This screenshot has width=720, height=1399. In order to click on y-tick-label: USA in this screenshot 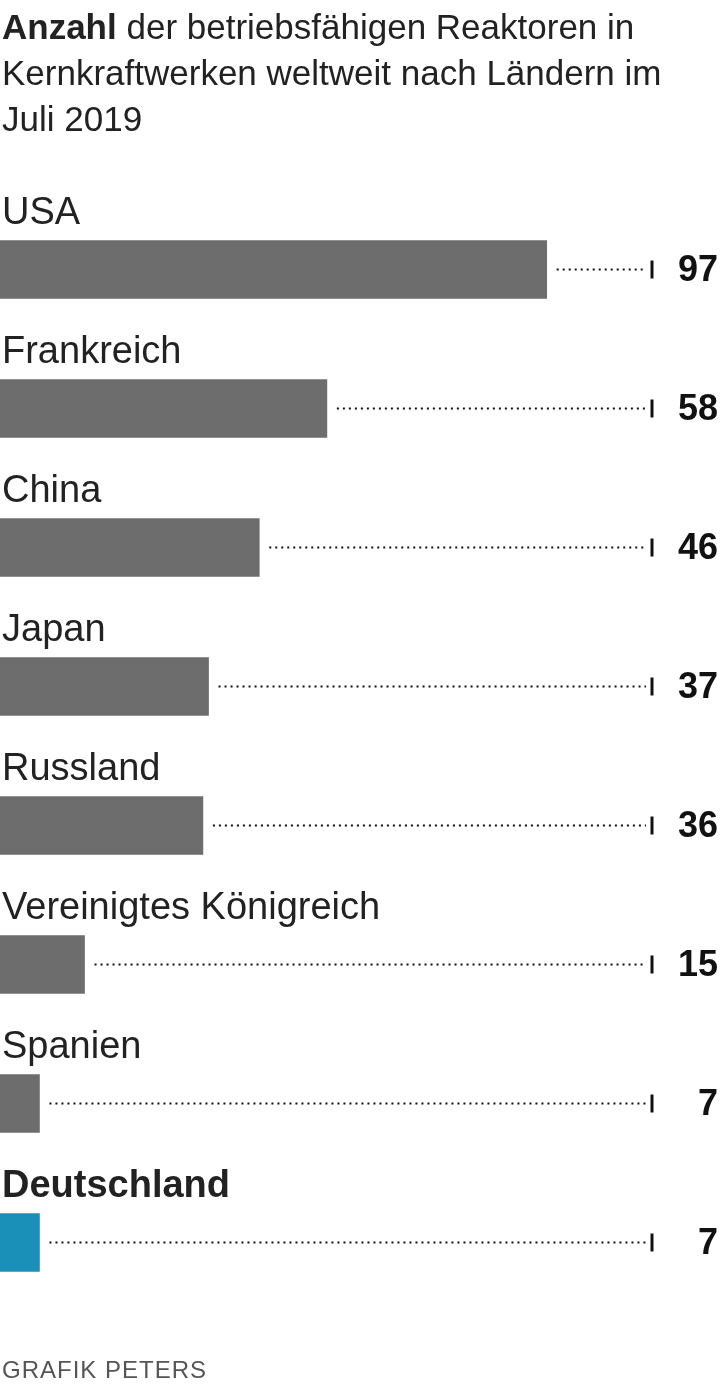, I will do `click(41, 210)`.